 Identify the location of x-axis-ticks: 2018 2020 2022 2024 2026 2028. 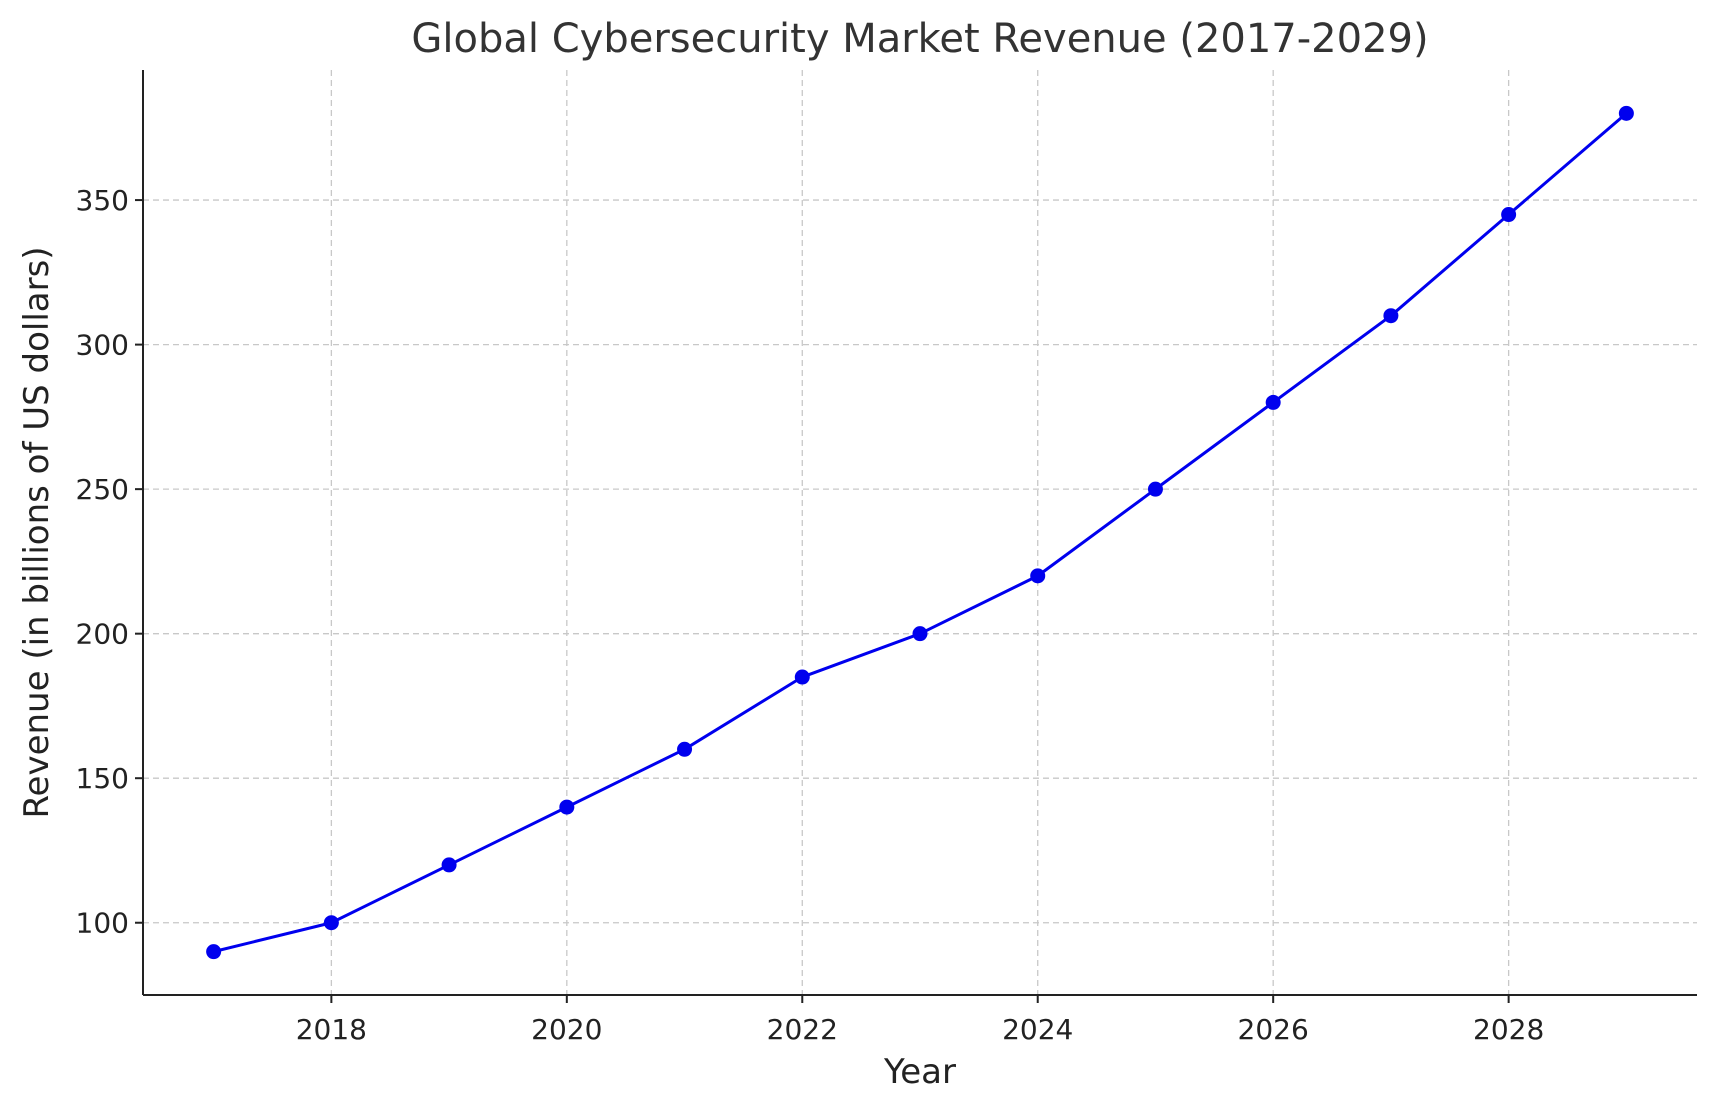
(920, 1020).